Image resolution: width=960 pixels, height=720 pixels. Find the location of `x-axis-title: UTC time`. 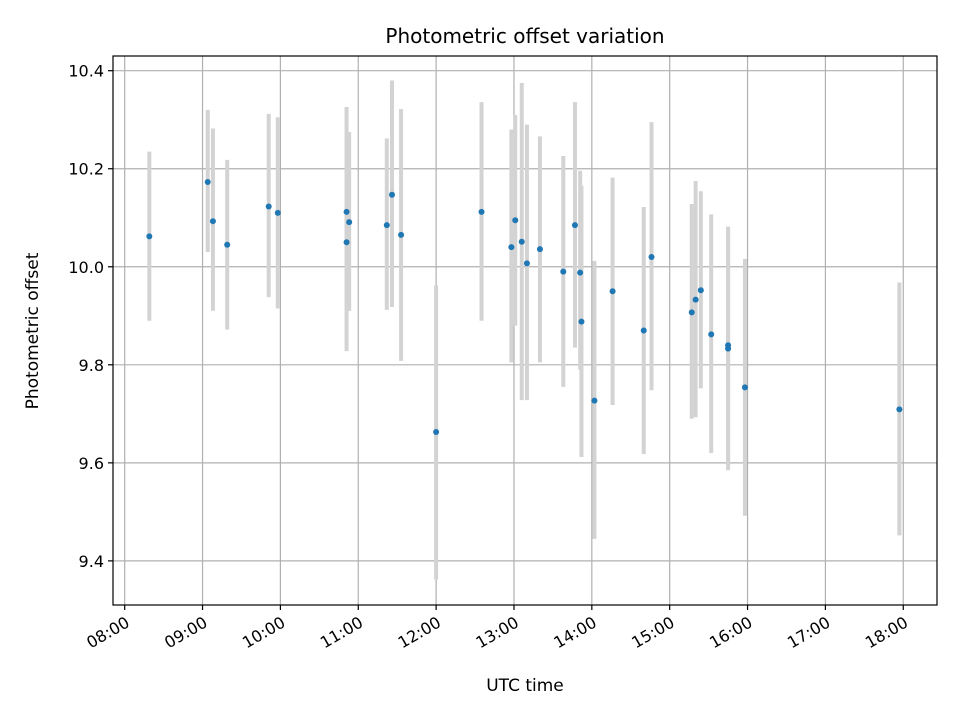

x-axis-title: UTC time is located at coordinates (525, 686).